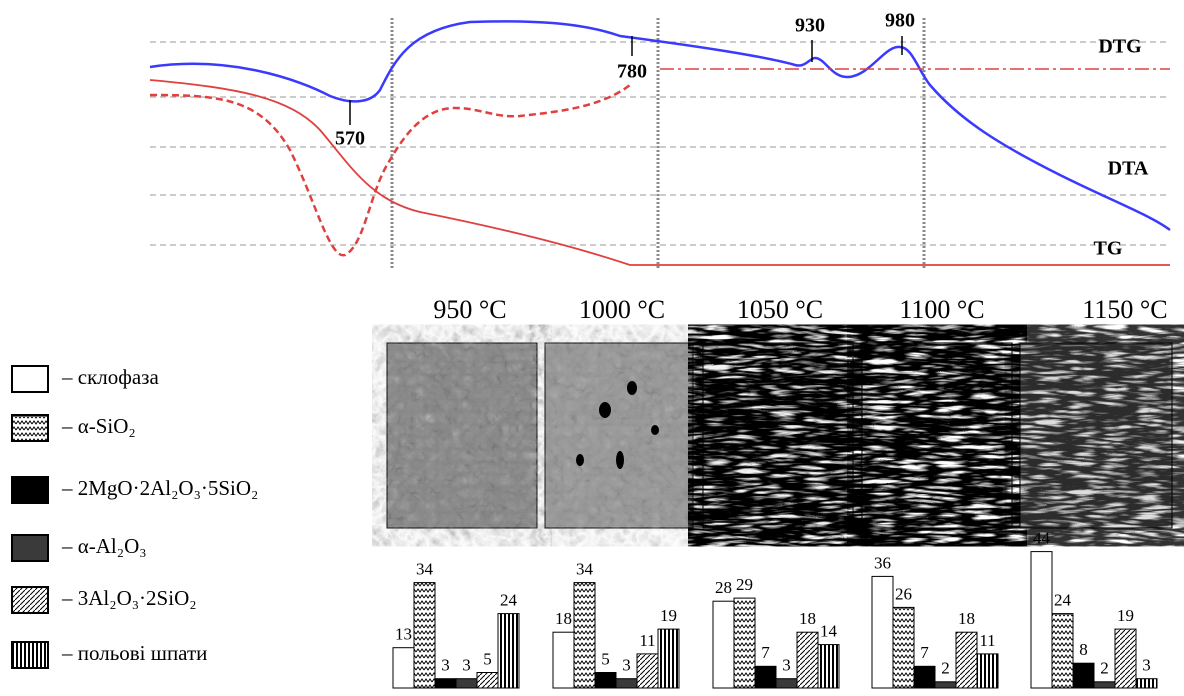  Describe the element at coordinates (110, 377) in the screenshot. I see `legend-label: – склофаза` at that location.